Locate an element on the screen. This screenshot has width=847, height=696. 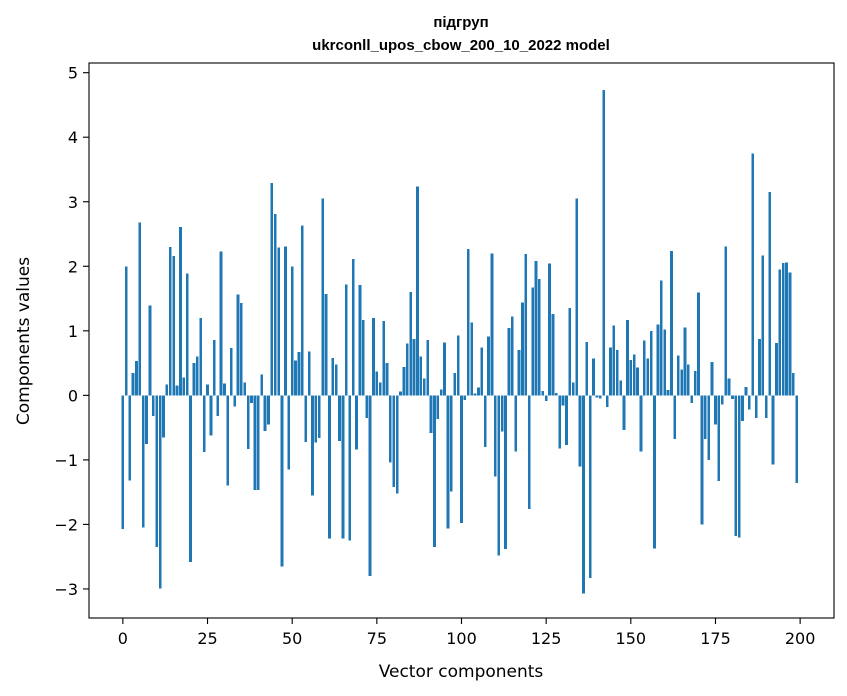
y-tick-label: 1 is located at coordinates (73, 331).